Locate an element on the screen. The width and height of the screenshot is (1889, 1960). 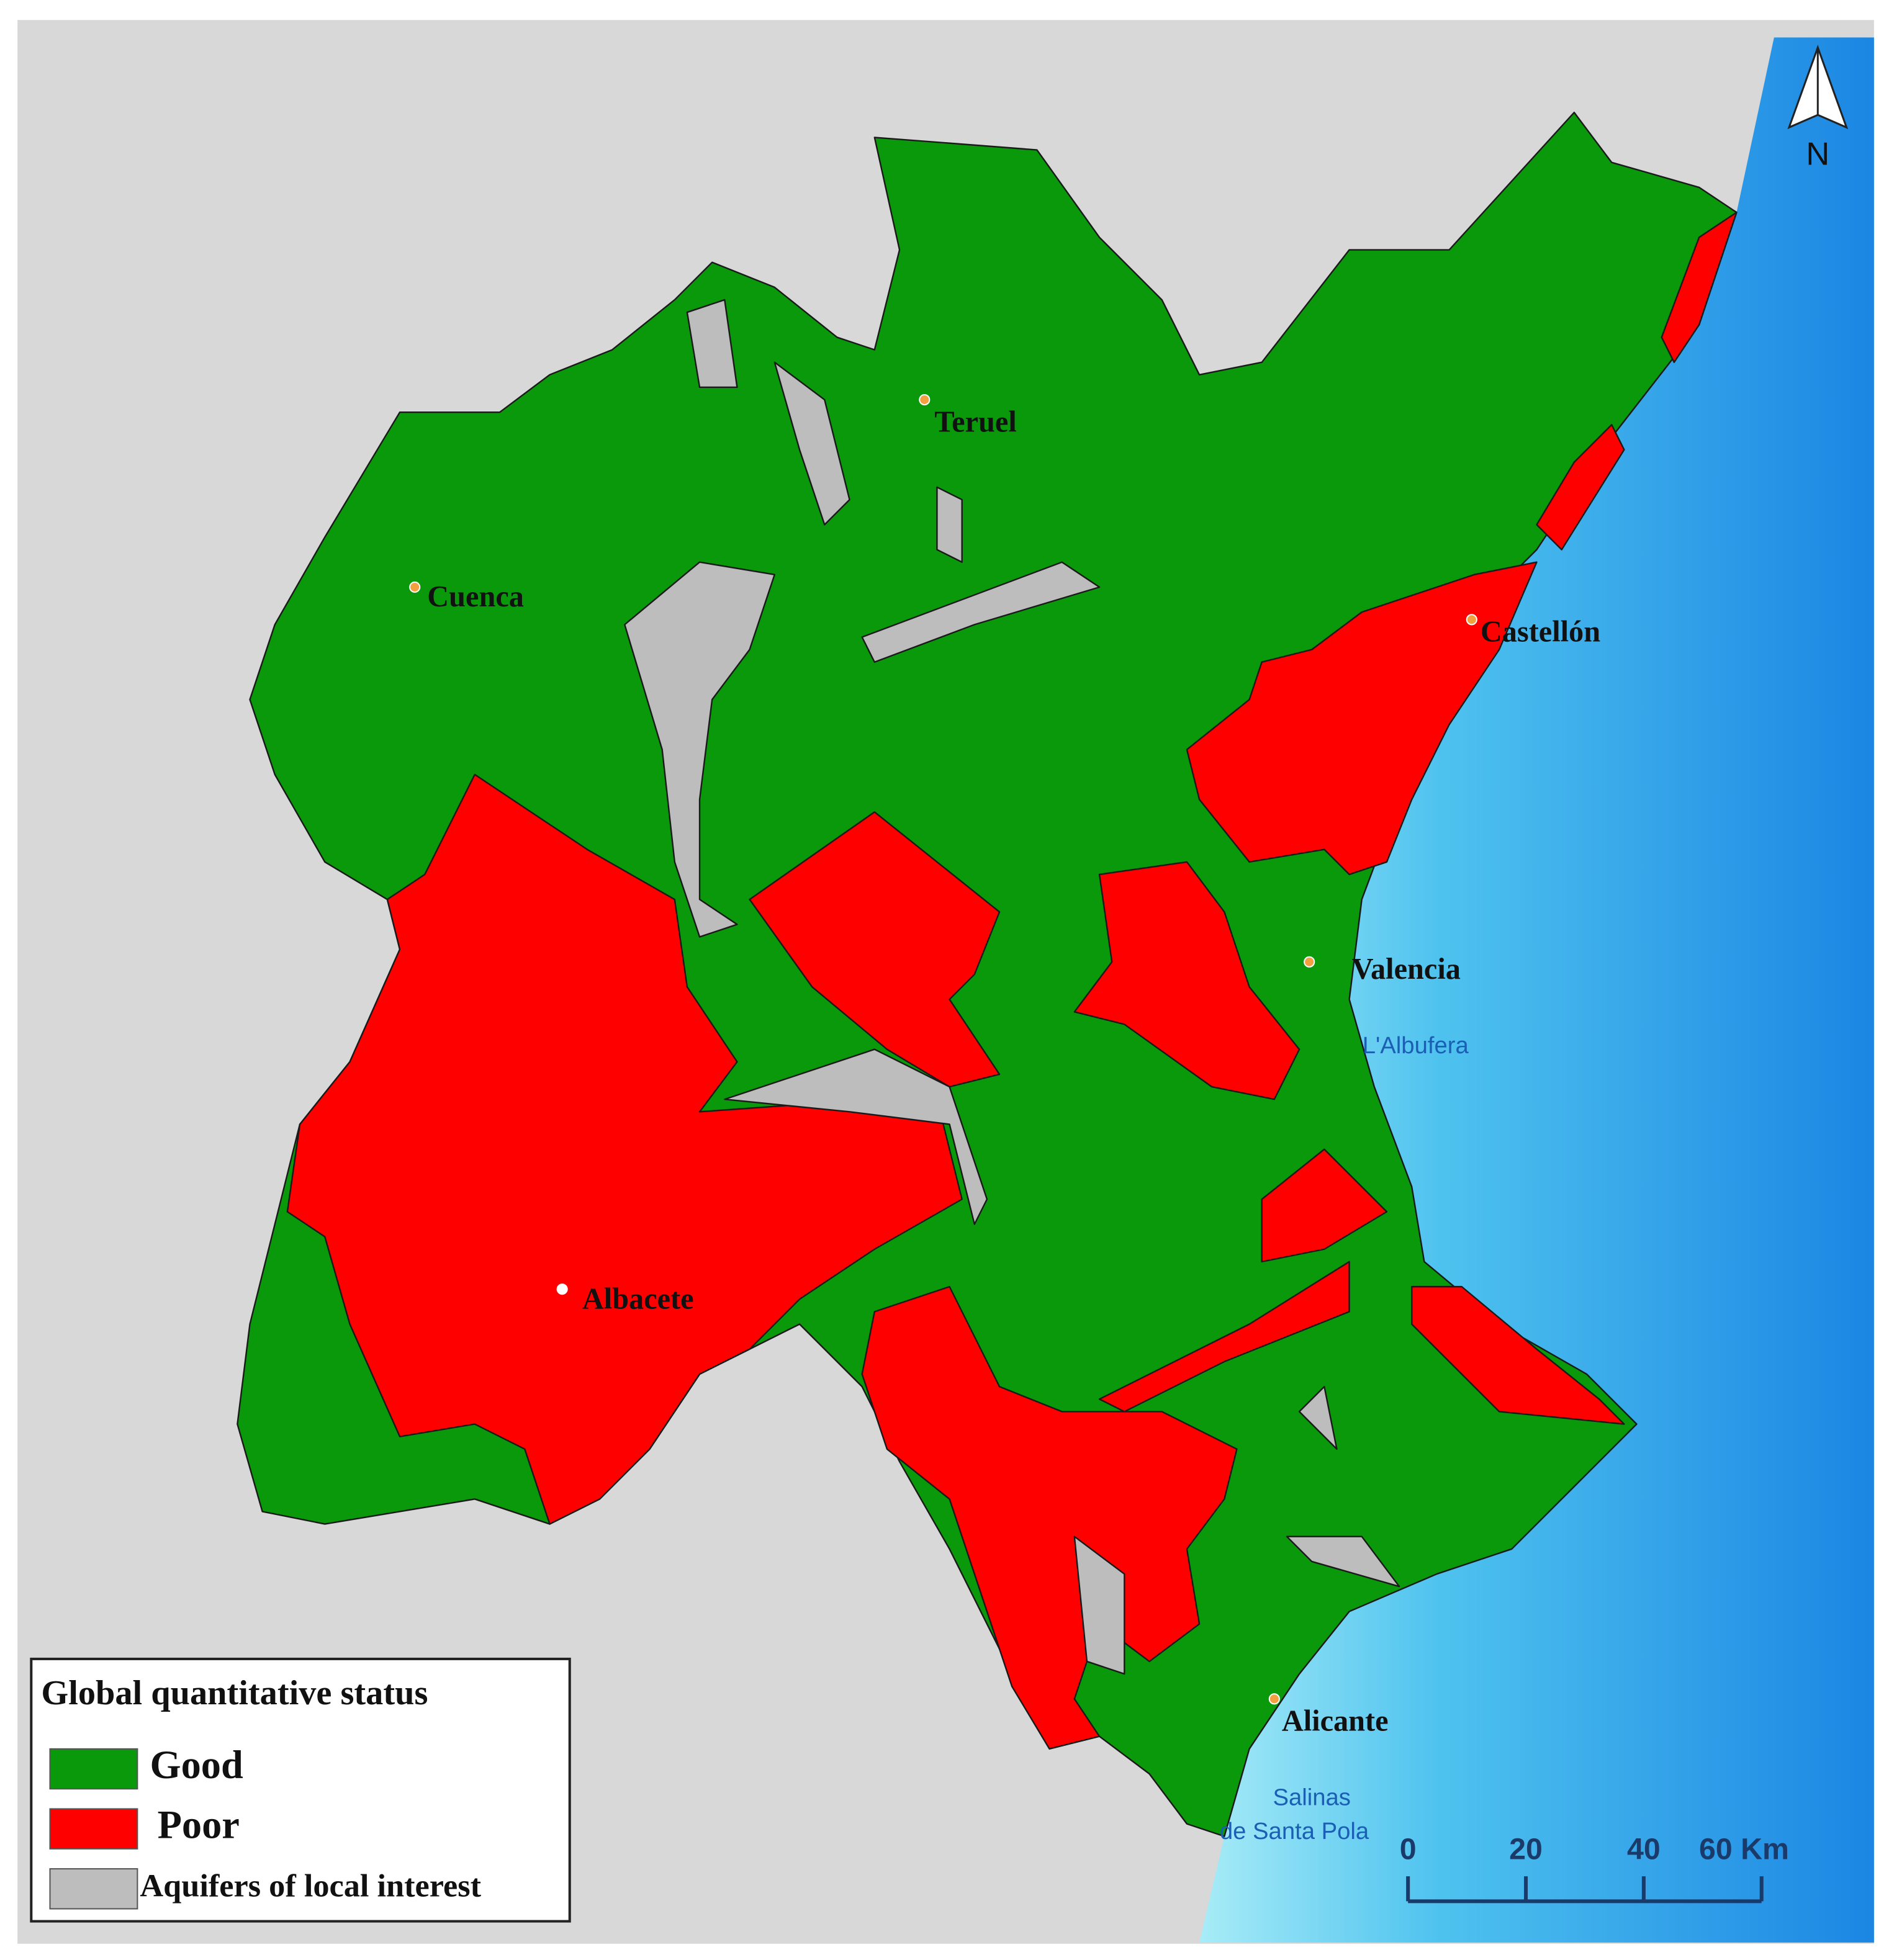
place-label: Castellón is located at coordinates (1540, 632).